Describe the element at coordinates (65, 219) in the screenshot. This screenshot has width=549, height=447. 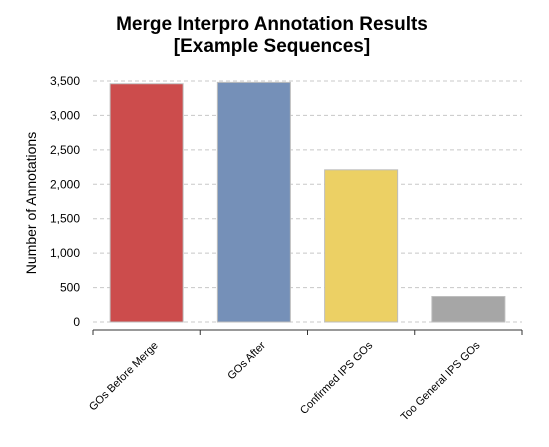
I see `y-tick-label: 1,500` at that location.